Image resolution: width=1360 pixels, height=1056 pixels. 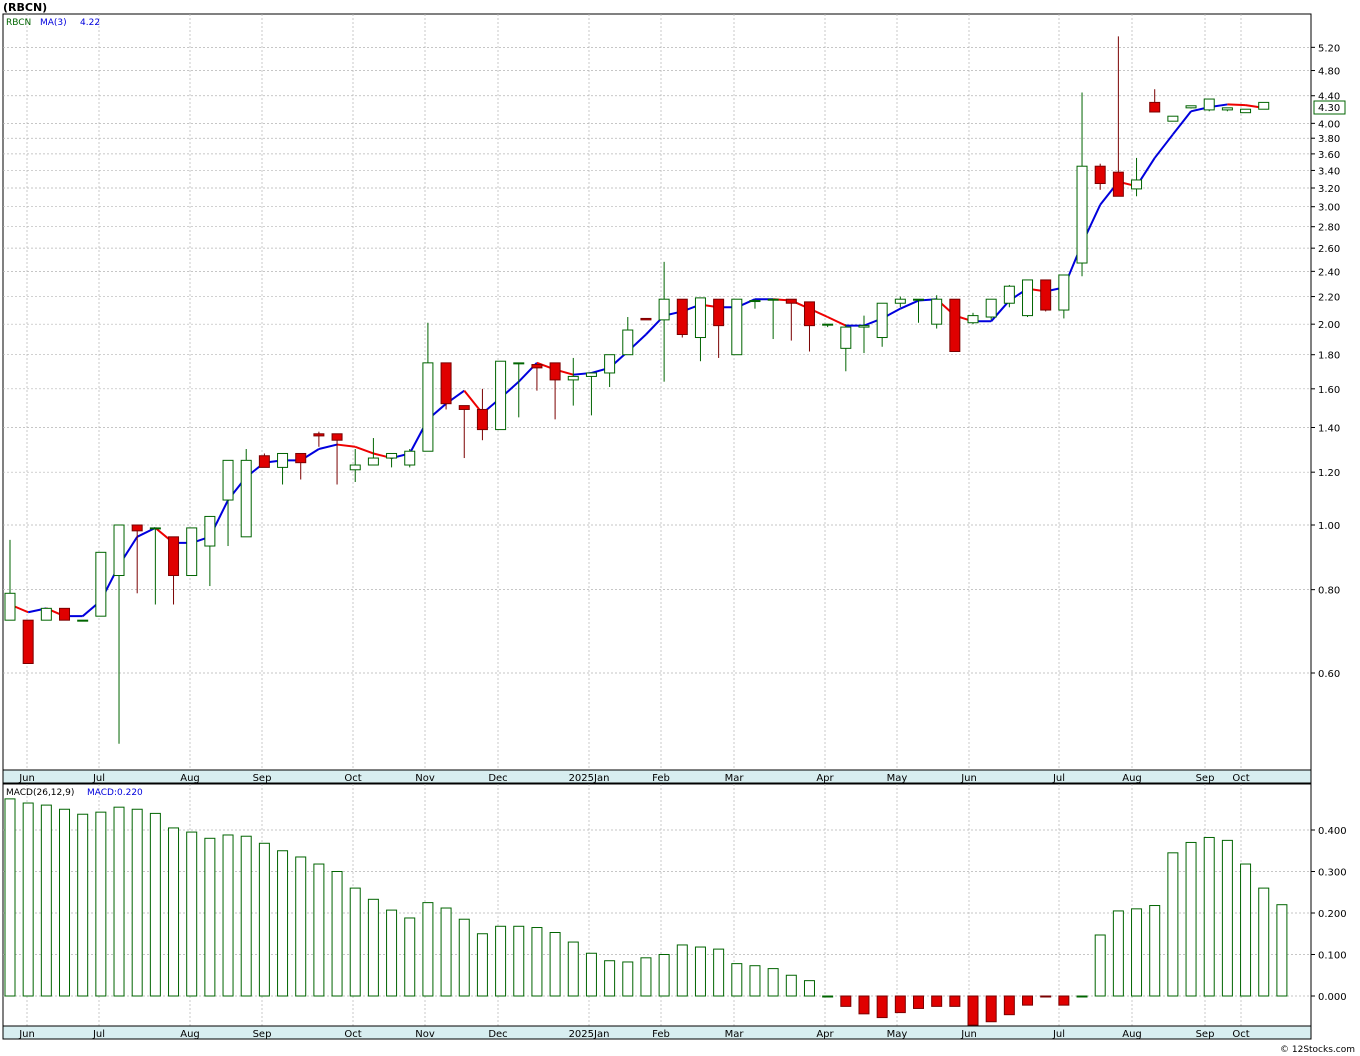 I want to click on macd-x-label: Jun, so click(x=968, y=1034).